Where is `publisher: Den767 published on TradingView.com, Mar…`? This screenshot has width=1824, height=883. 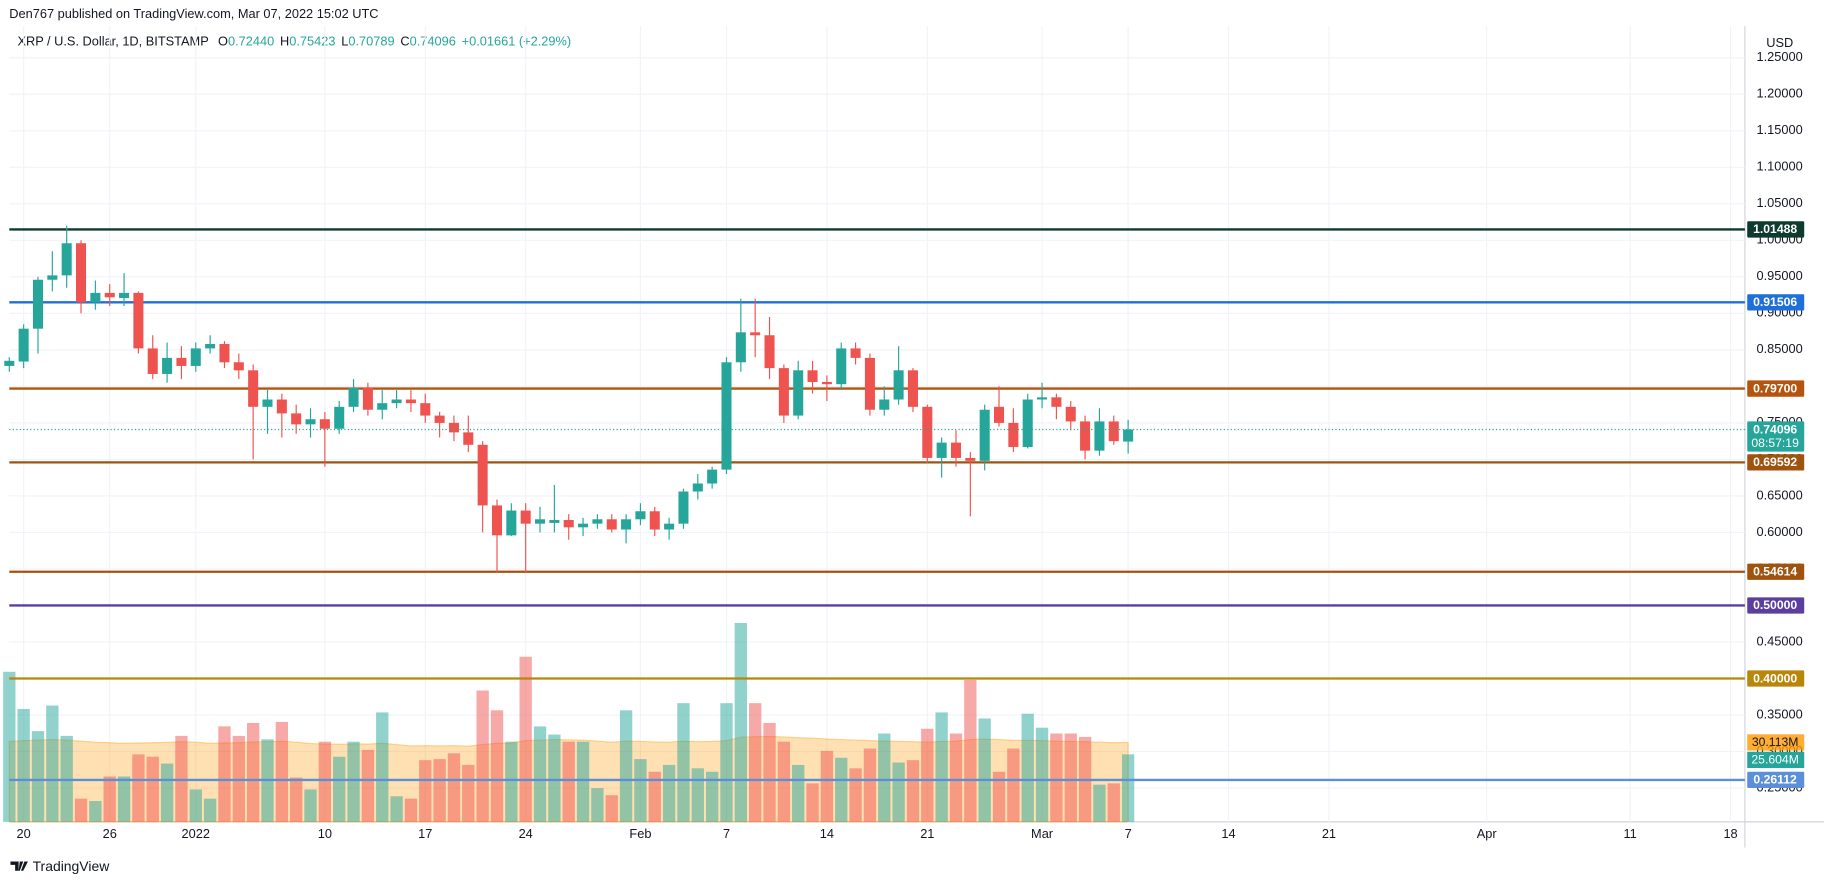 publisher: Den767 published on TradingView.com, Mar… is located at coordinates (193, 13).